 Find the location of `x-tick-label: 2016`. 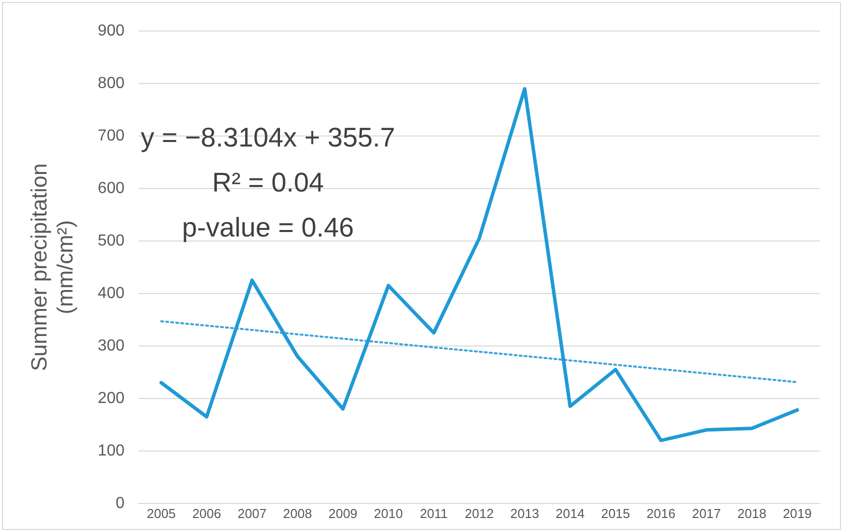

x-tick-label: 2016 is located at coordinates (661, 513).